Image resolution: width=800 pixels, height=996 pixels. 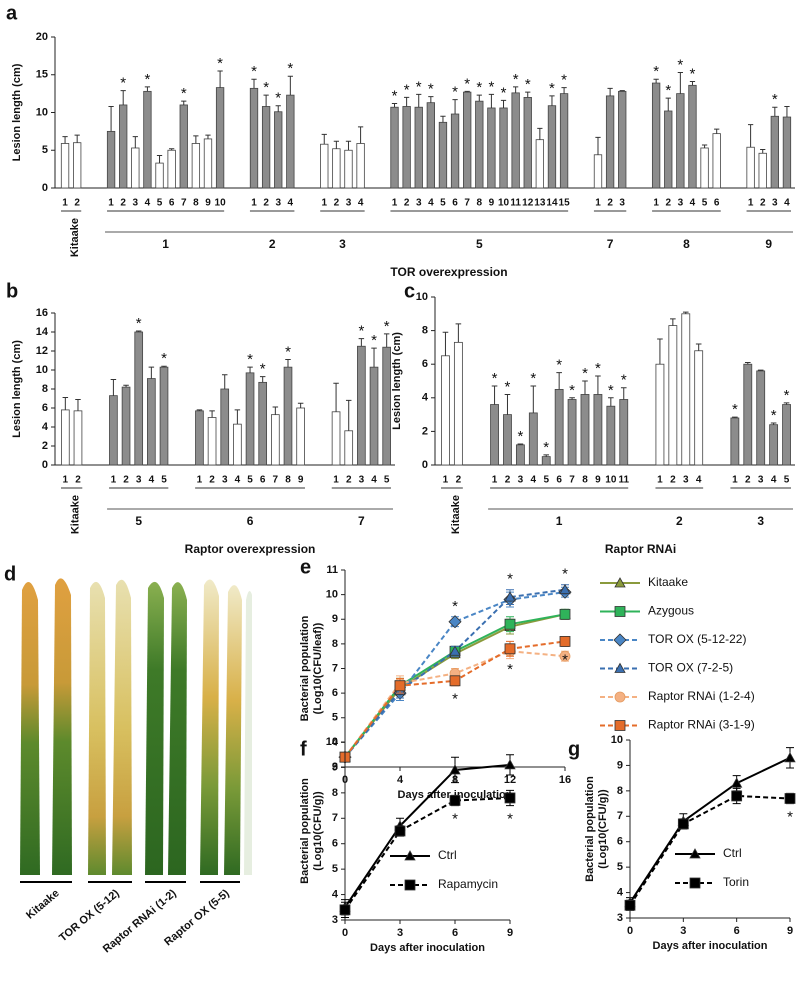 What do you see at coordinates (42, 332) in the screenshot?
I see `y-tick-label: 14` at bounding box center [42, 332].